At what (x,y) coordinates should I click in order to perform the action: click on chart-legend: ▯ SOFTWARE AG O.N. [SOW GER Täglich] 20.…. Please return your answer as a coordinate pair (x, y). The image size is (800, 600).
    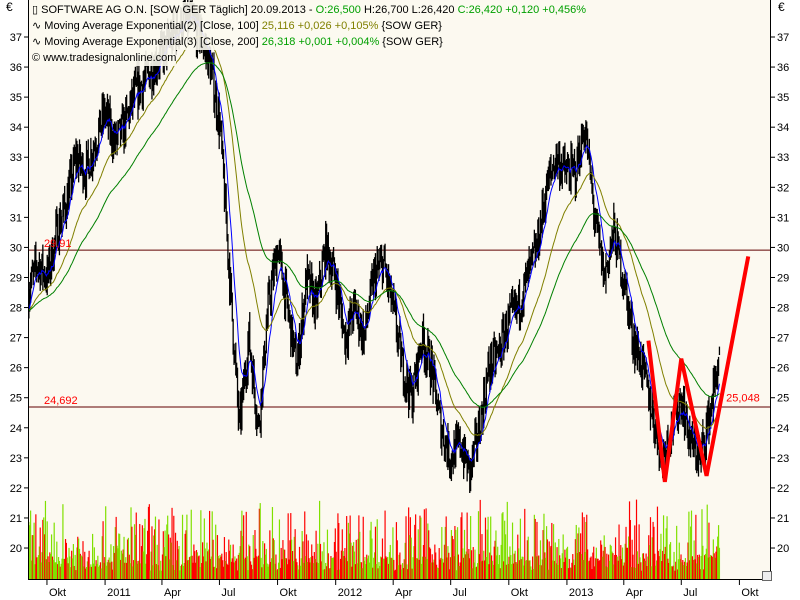
    Looking at the image, I should click on (309, 34).